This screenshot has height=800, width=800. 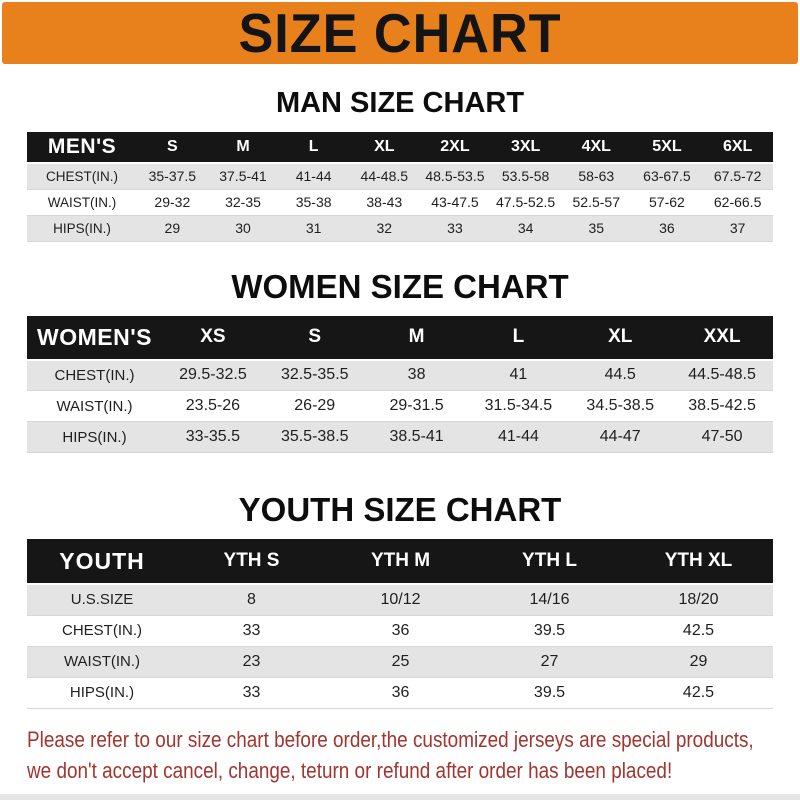 I want to click on data-cell: 26-29, so click(x=315, y=405).